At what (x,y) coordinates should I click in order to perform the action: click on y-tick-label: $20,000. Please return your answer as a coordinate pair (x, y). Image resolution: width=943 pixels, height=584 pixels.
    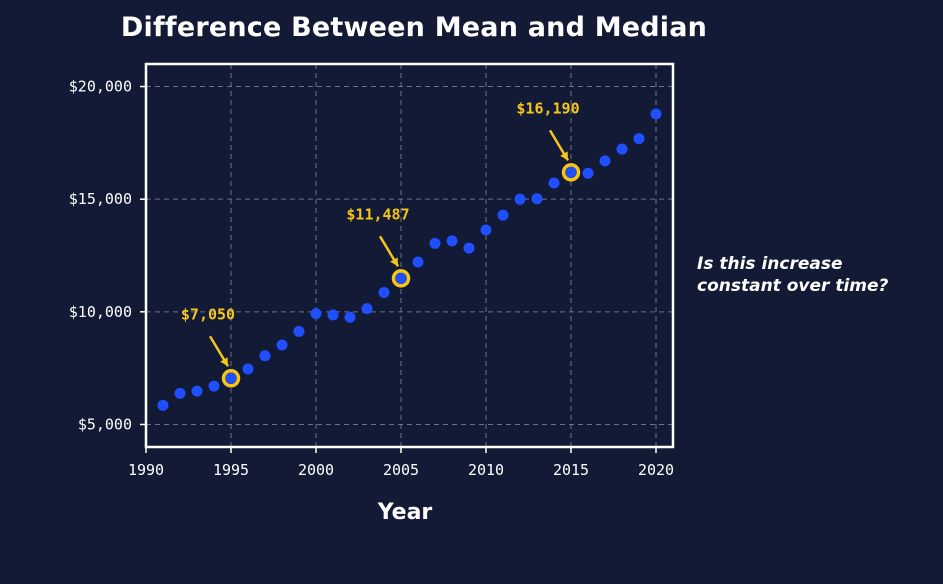
    Looking at the image, I should click on (100, 87).